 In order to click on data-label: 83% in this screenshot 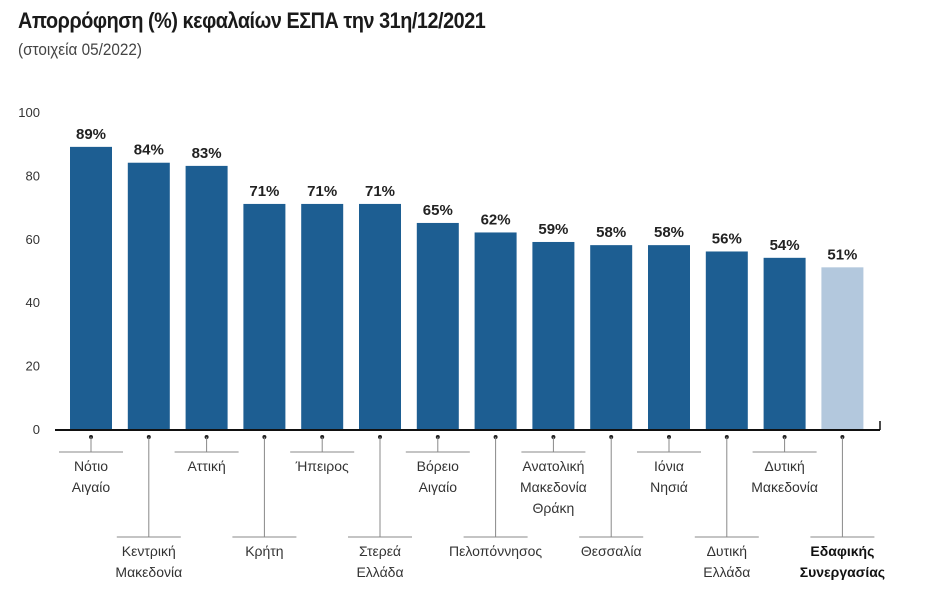, I will do `click(207, 153)`.